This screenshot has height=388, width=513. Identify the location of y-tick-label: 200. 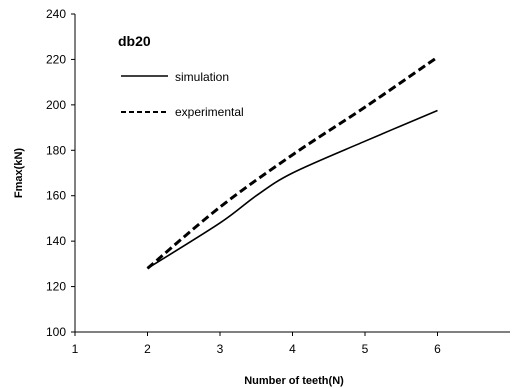
(56, 105).